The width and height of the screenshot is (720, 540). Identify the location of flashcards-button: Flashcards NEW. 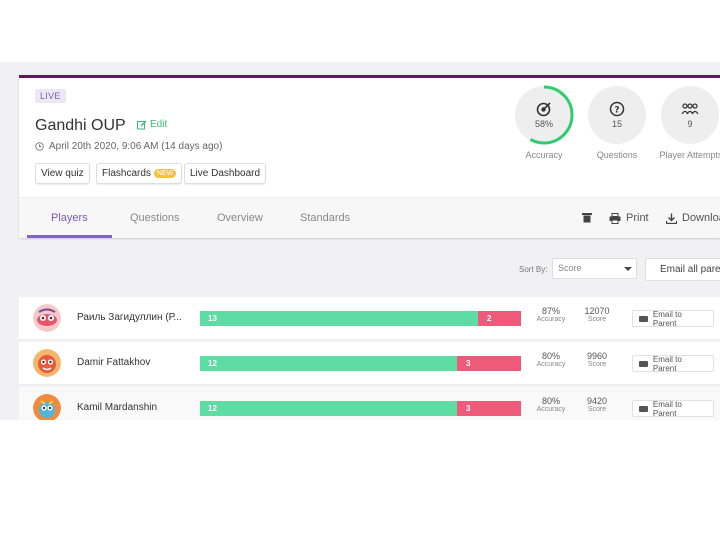
(139, 173).